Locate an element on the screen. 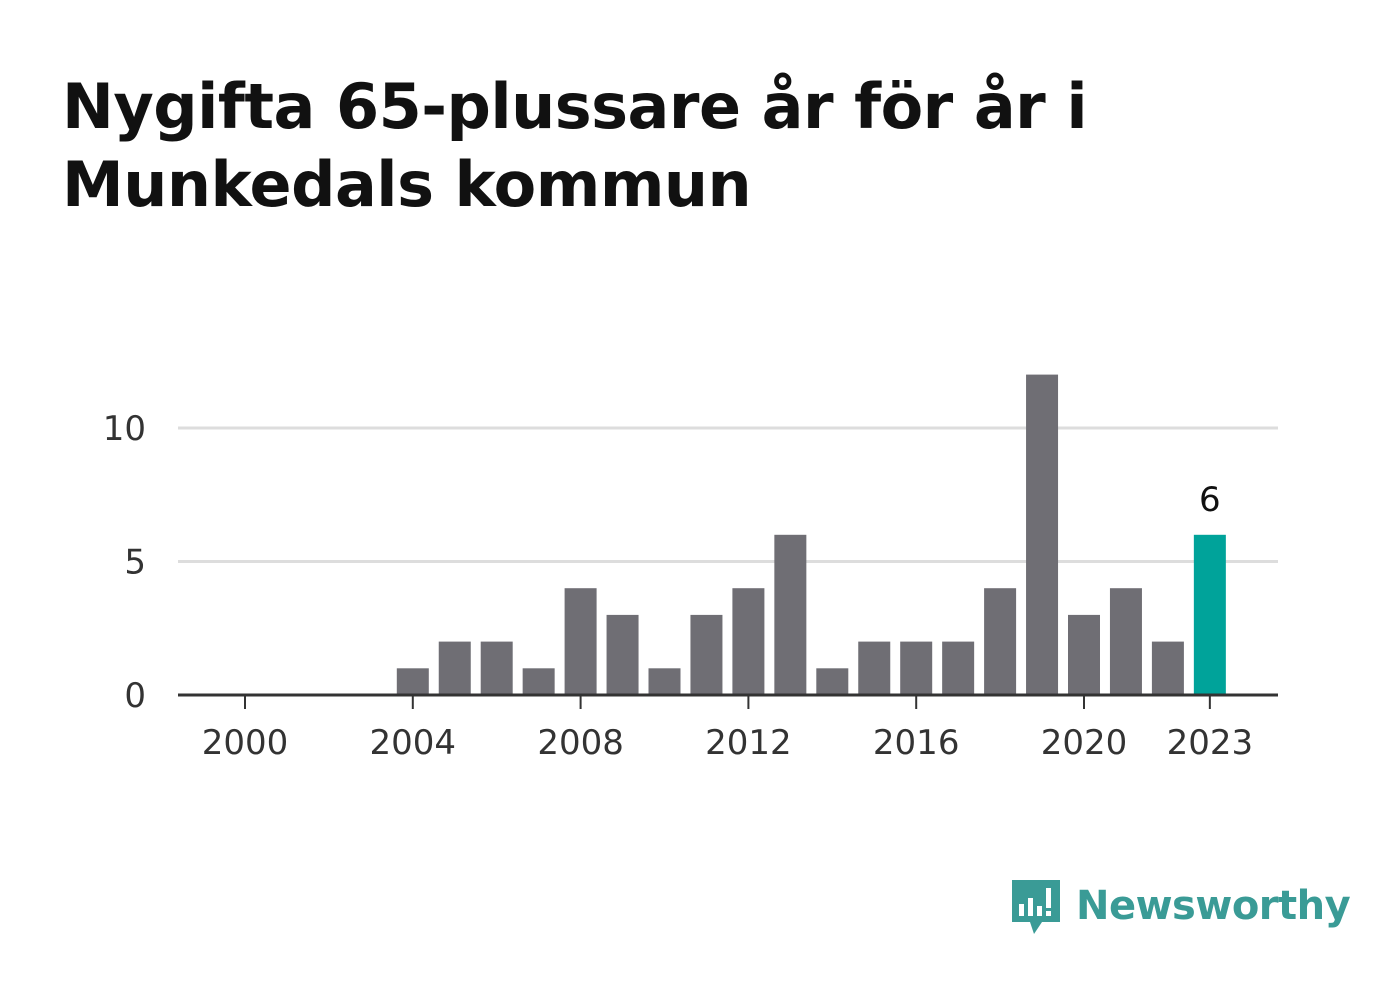 The height and width of the screenshot is (999, 1382). x-tick-label-2020: 2020 is located at coordinates (1084, 743).